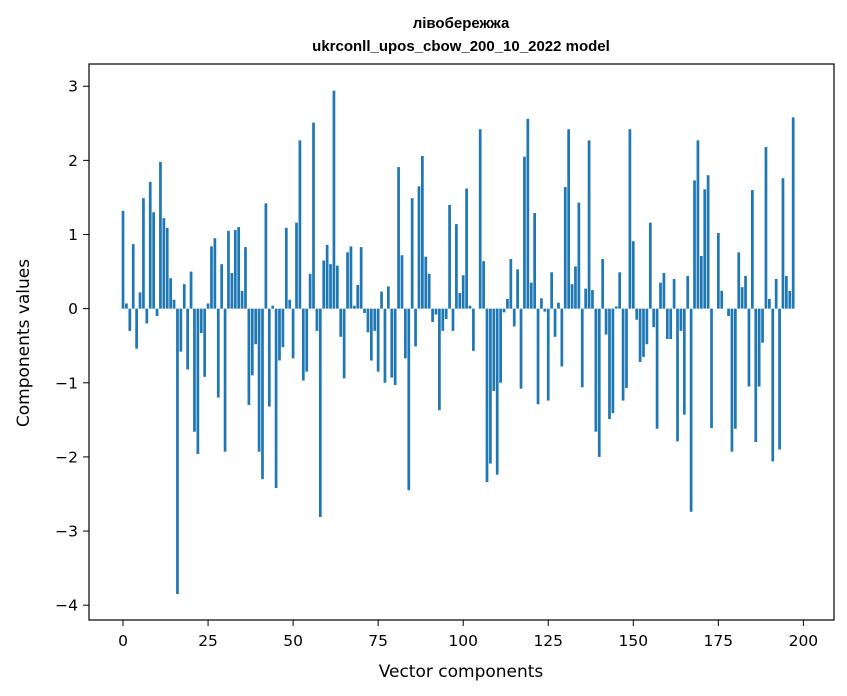  I want to click on y-axis-label: Components values, so click(24, 343).